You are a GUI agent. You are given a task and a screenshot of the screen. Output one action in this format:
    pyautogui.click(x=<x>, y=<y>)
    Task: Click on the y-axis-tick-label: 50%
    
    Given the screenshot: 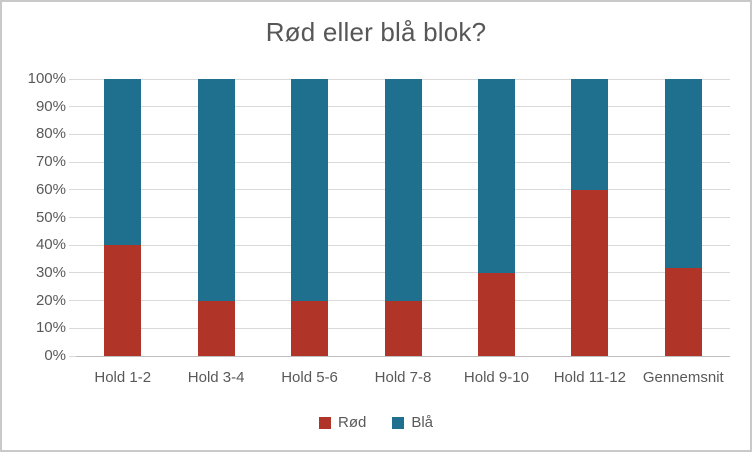 What is the action you would take?
    pyautogui.click(x=50, y=217)
    